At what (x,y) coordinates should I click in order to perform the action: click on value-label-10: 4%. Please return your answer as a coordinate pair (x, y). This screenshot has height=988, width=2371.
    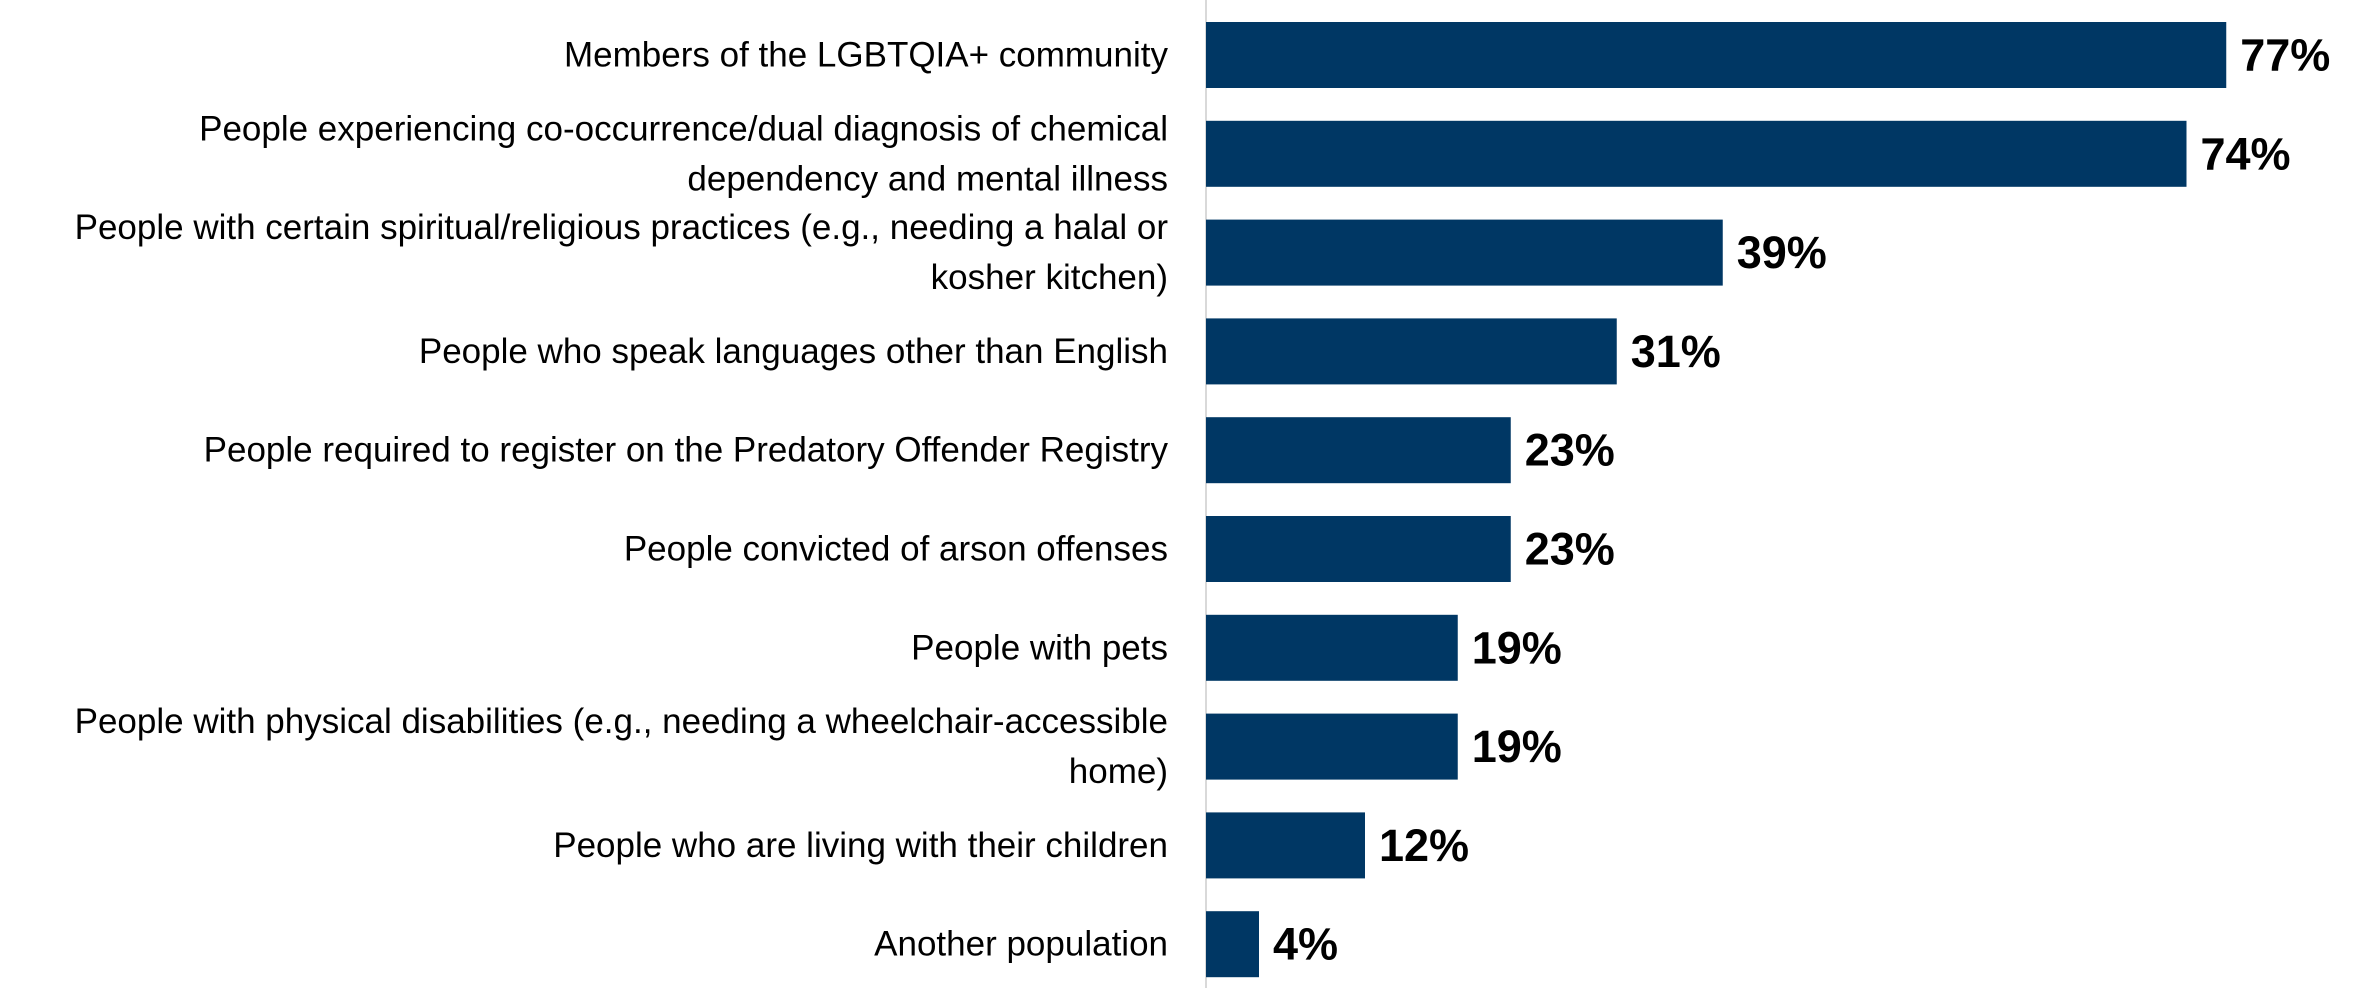
    Looking at the image, I should click on (1305, 944).